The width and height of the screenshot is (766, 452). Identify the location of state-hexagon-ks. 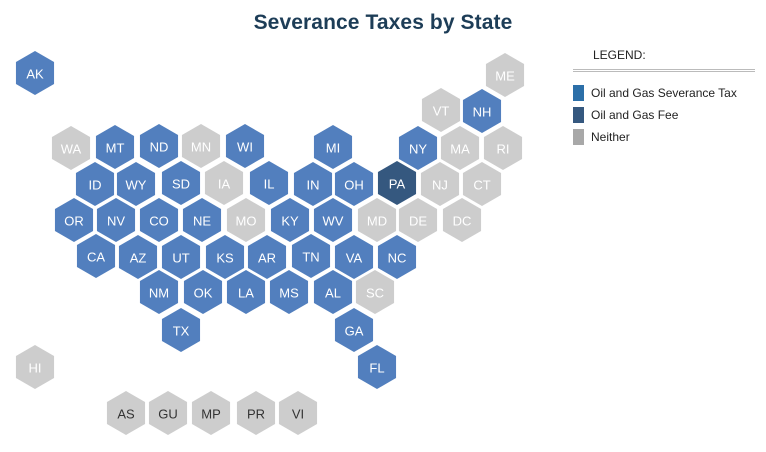
(225, 257).